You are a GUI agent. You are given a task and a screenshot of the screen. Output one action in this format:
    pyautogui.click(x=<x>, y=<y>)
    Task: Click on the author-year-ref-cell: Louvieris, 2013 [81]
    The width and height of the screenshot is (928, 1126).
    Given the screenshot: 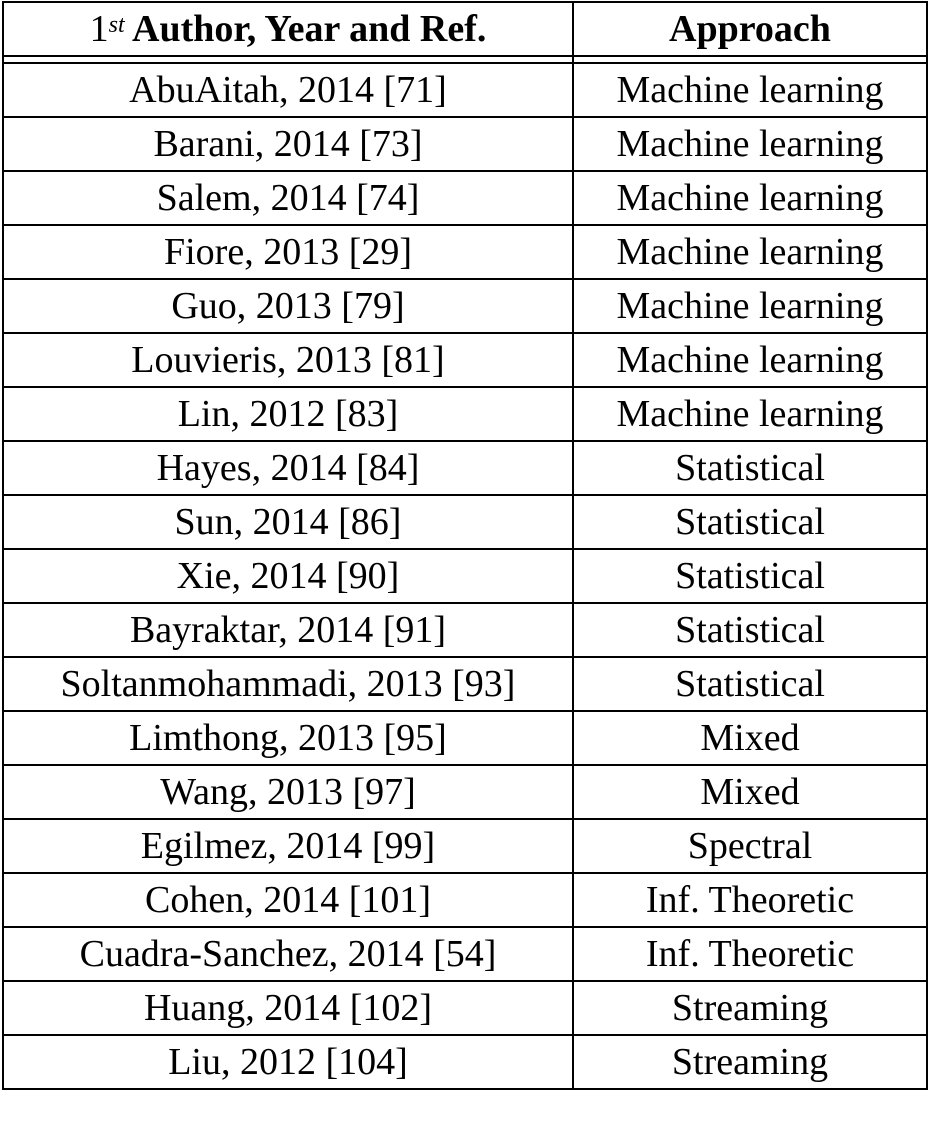 What is the action you would take?
    pyautogui.click(x=288, y=360)
    